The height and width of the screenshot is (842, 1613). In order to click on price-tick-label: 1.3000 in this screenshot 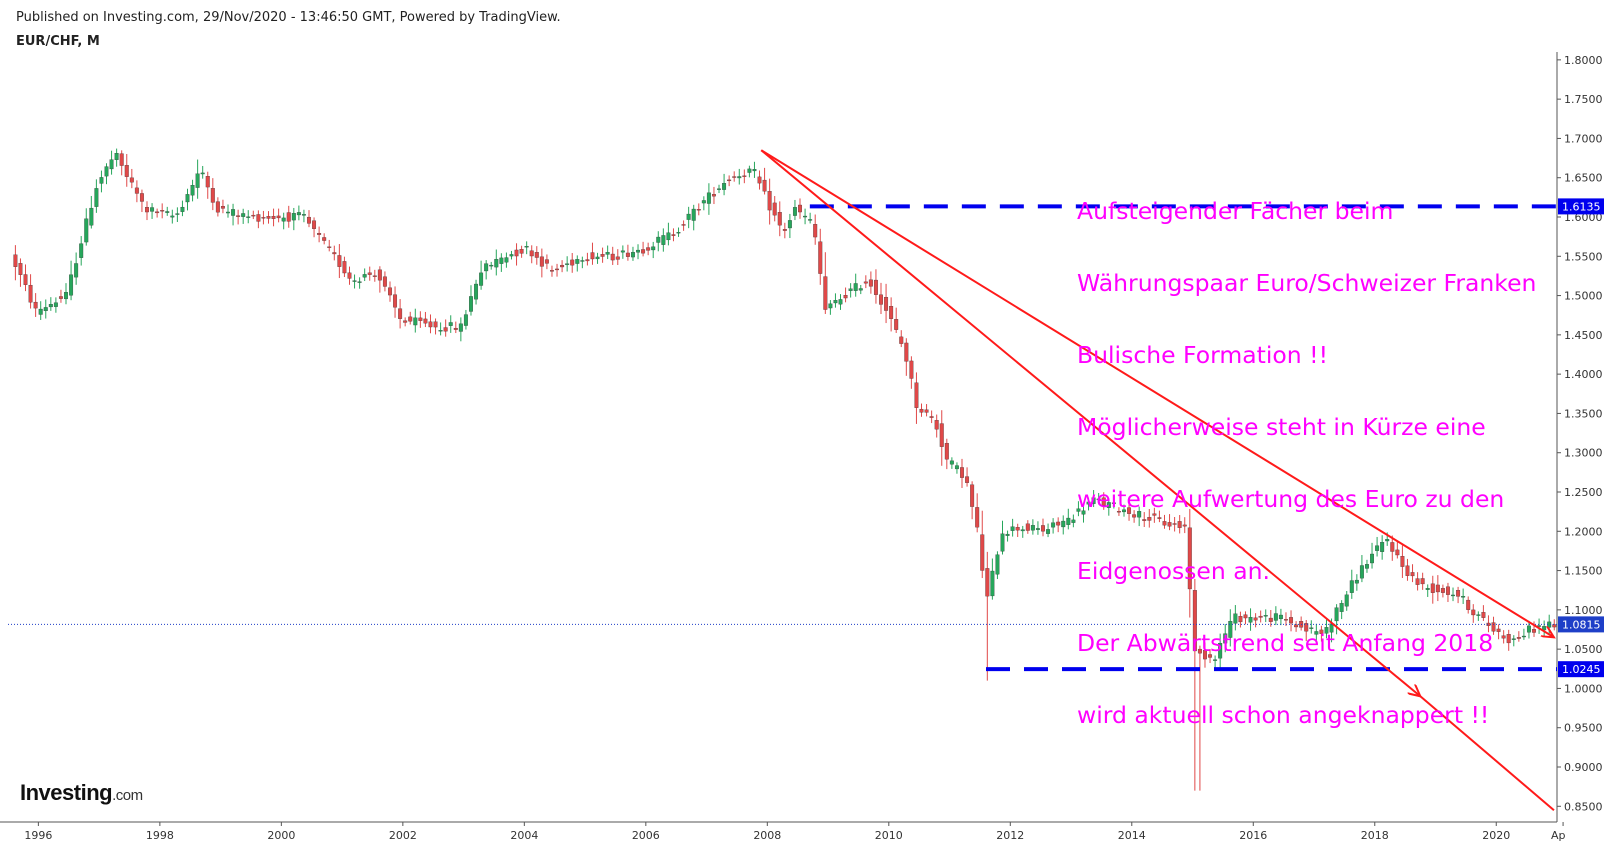, I will do `click(1583, 453)`.